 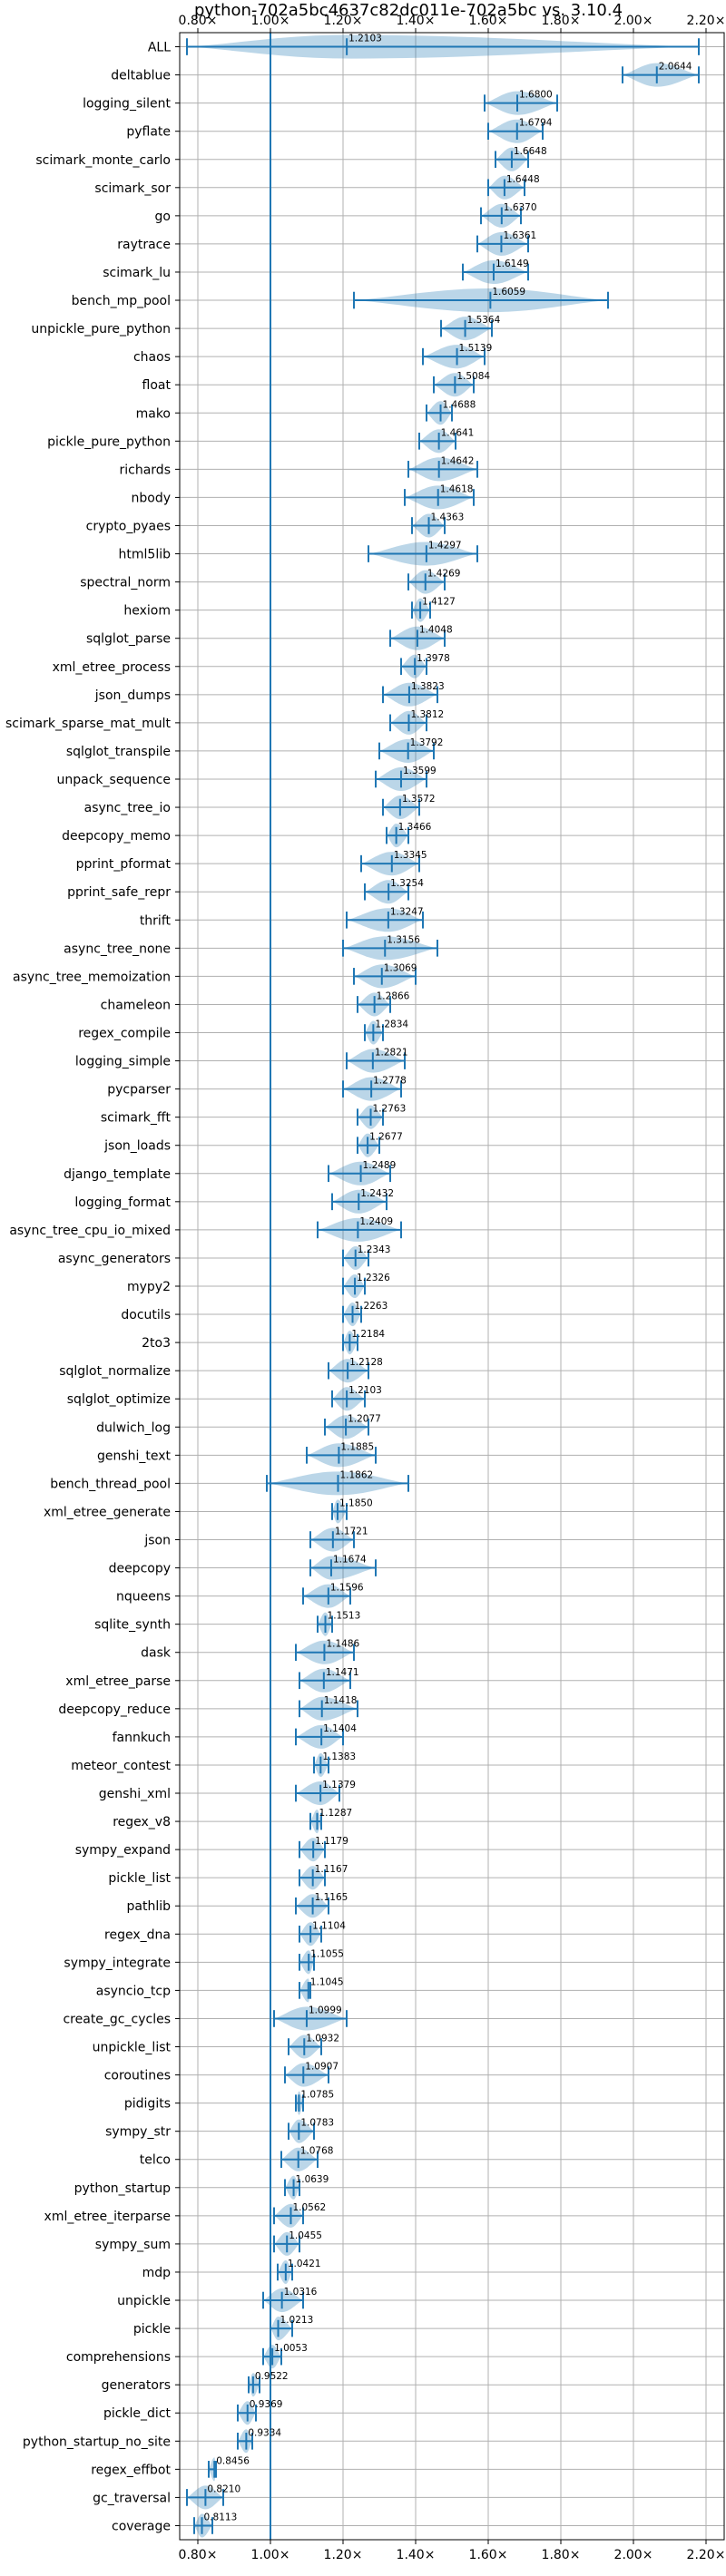 I want to click on value-label: 1.2409, so click(x=376, y=1221).